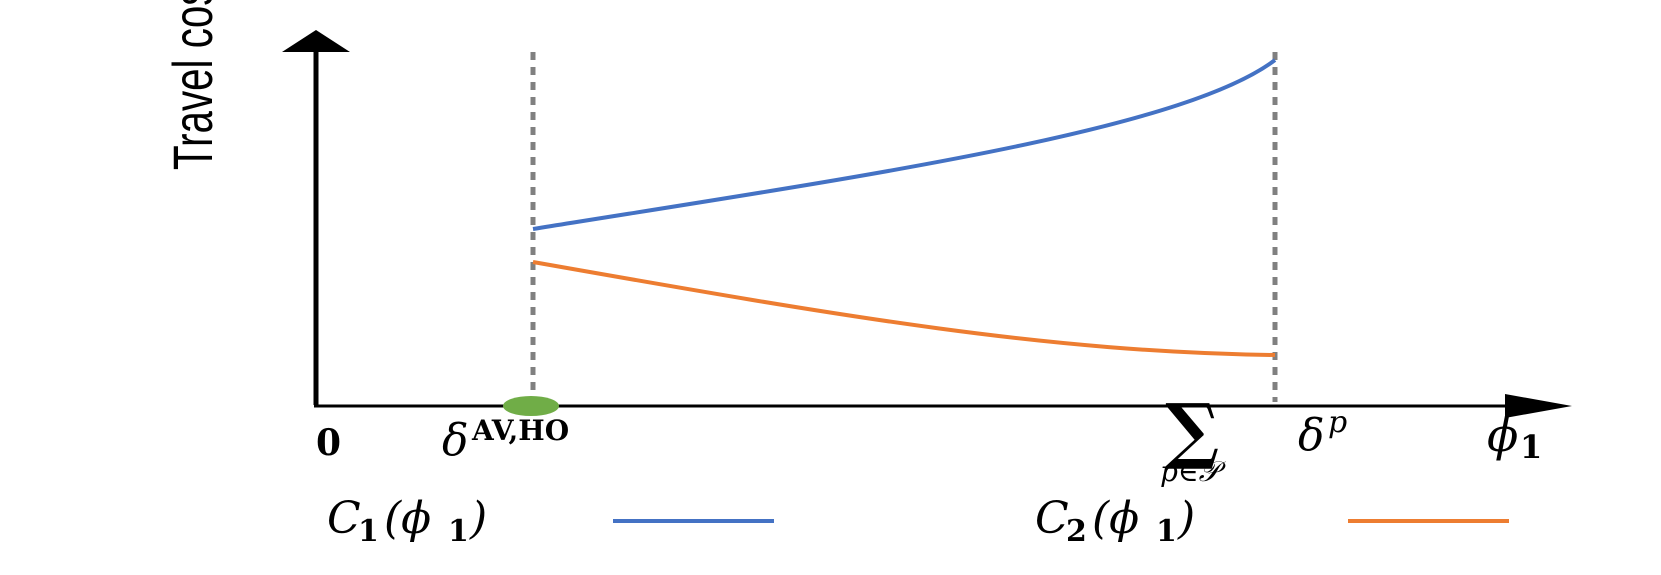 The height and width of the screenshot is (575, 1661). I want to click on legend-c1-close: ), so click(478, 518).